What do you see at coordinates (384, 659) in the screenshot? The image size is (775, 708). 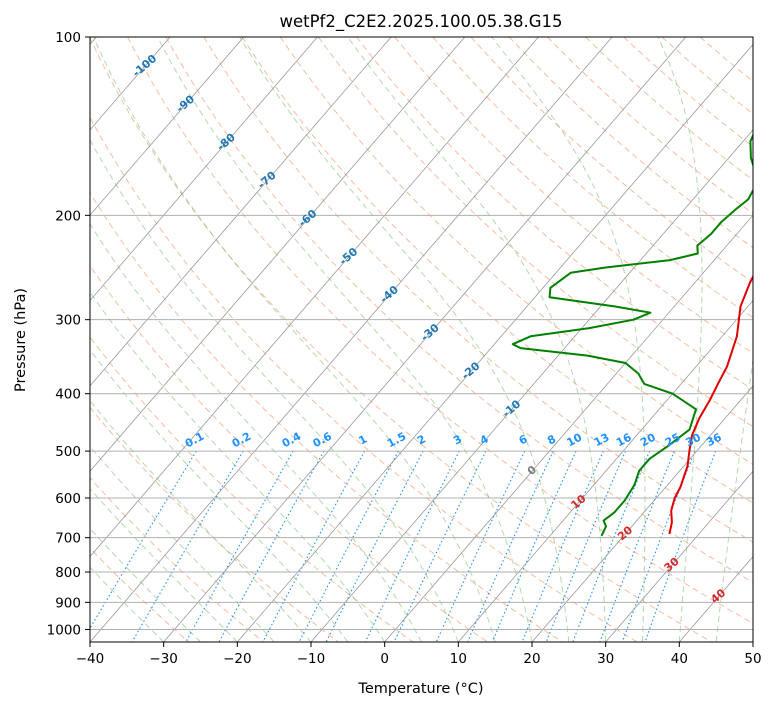 I see `x-tick-label: 0` at bounding box center [384, 659].